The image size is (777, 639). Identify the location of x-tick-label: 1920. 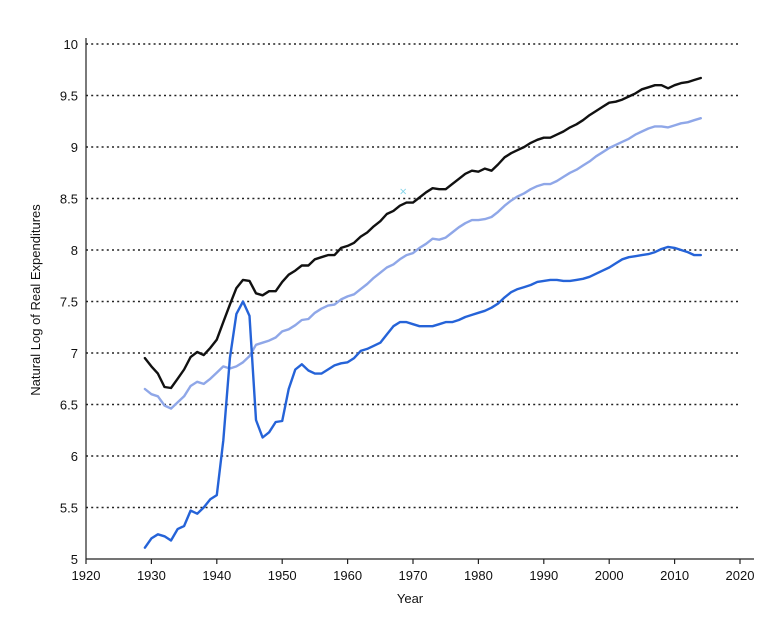
(86, 575).